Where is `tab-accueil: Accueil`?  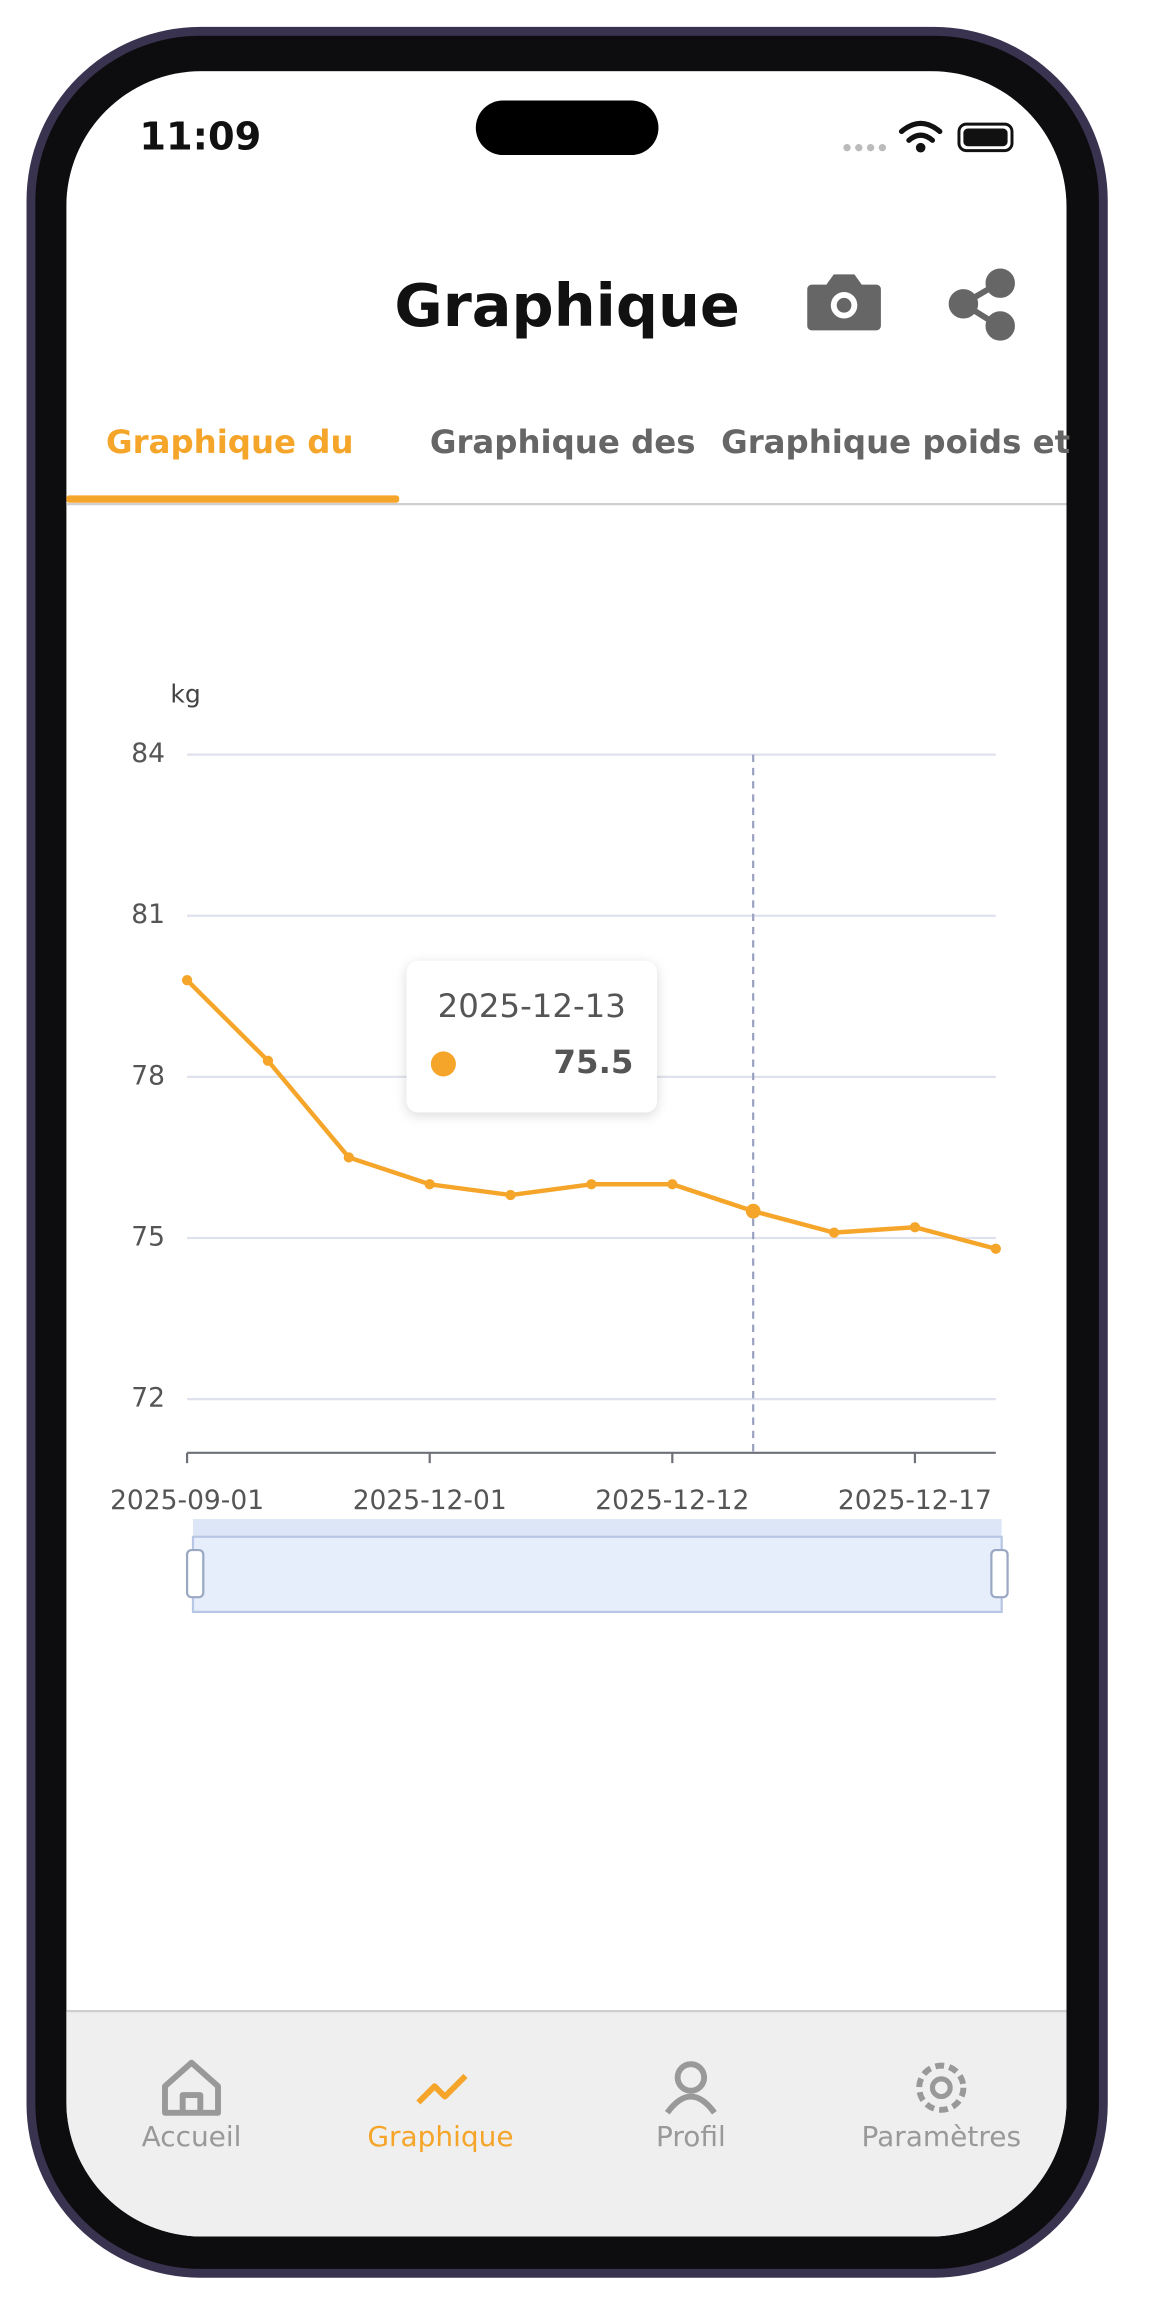
tab-accueil: Accueil is located at coordinates (192, 2106).